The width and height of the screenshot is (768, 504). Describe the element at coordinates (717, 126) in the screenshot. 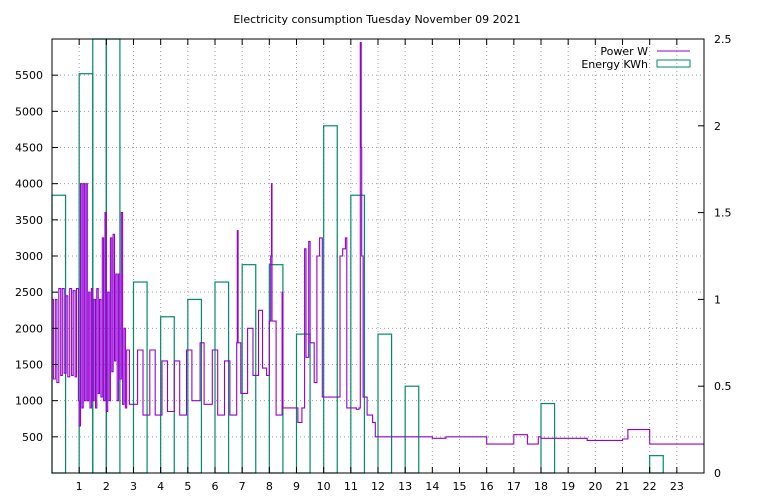

I see `y-right-tick-label: 2` at that location.